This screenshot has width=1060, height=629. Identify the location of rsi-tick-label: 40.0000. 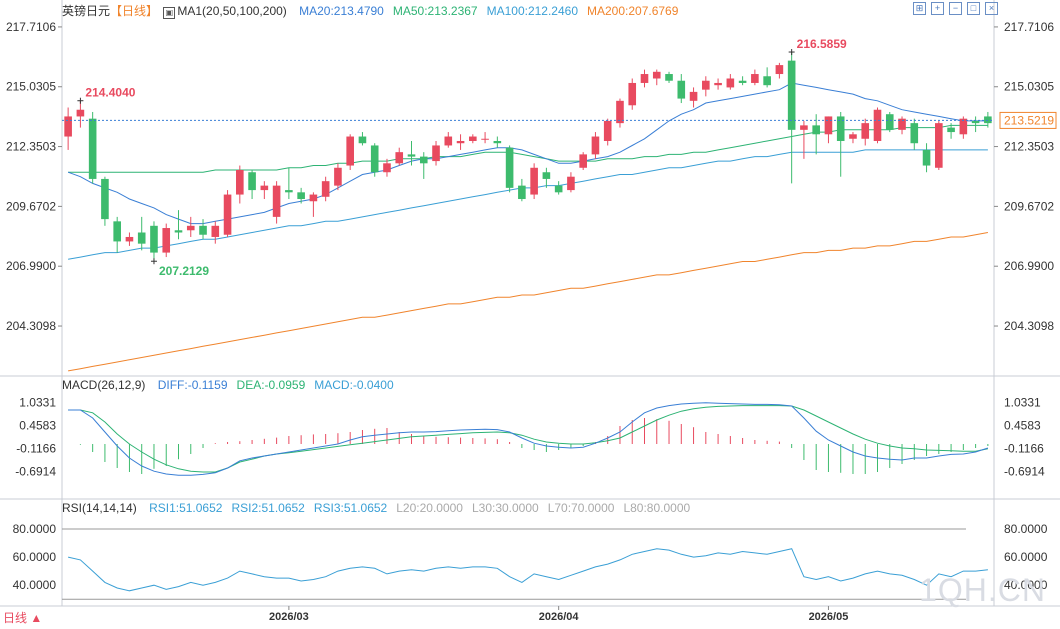
(35, 585).